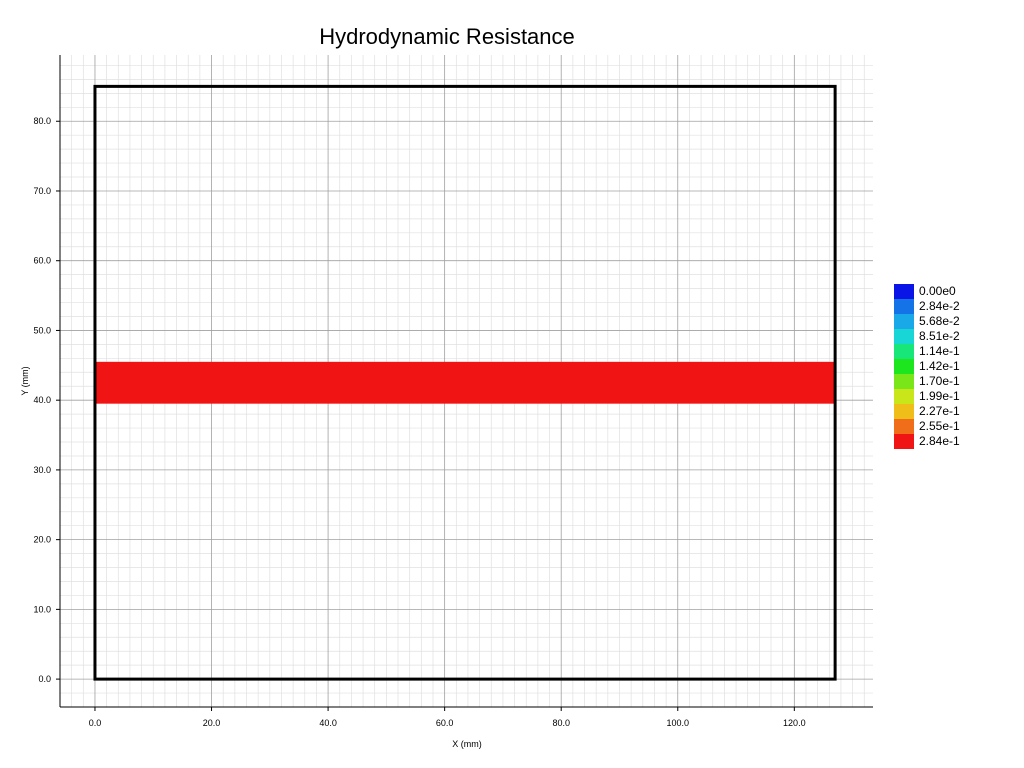 The height and width of the screenshot is (768, 1024). I want to click on y-axis-label: Y (mm), so click(25, 380).